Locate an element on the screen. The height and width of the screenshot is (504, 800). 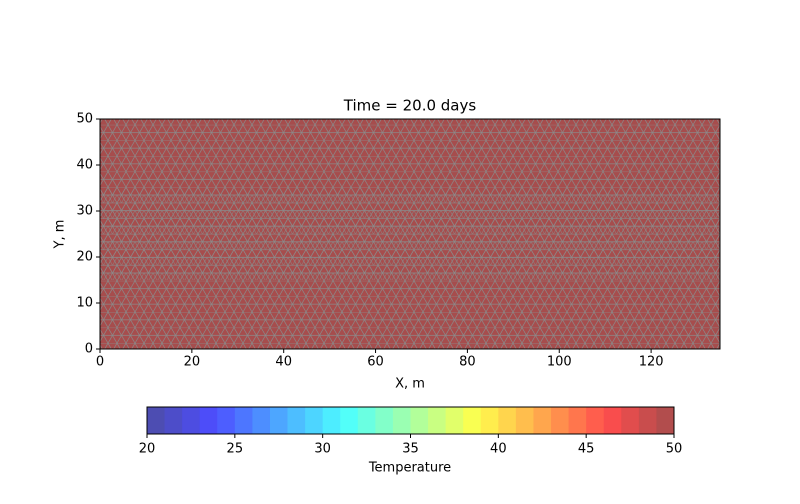
y-tick-label: 50 is located at coordinates (84, 119).